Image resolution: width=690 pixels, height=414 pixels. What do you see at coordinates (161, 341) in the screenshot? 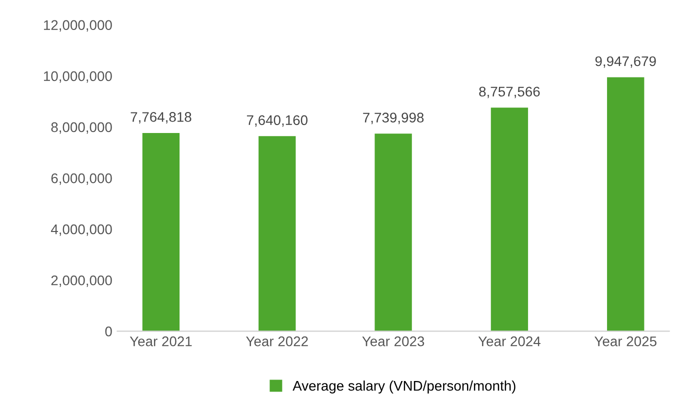
I see `x-tick-label: Year 2021` at bounding box center [161, 341].